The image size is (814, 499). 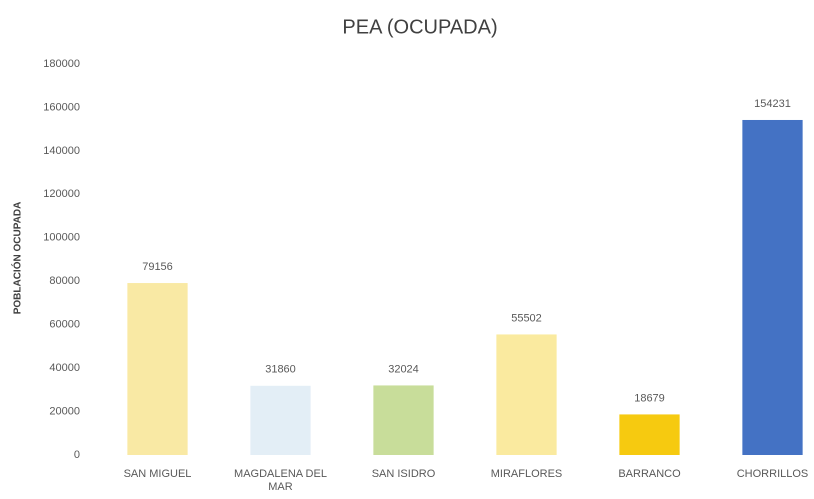 What do you see at coordinates (64, 368) in the screenshot?
I see `y-tick-label: 40000` at bounding box center [64, 368].